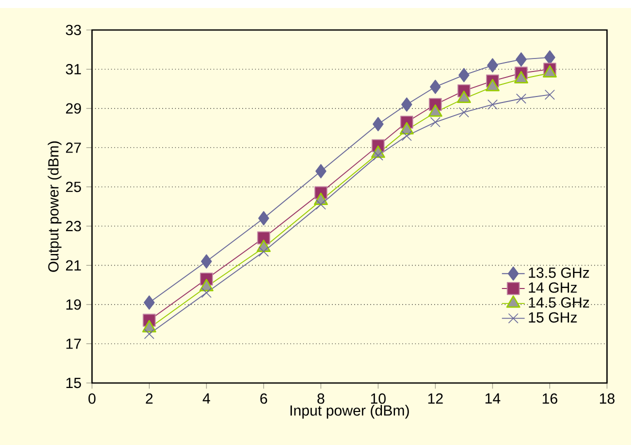 The width and height of the screenshot is (631, 445). Describe the element at coordinates (435, 398) in the screenshot. I see `x-tick-label: 12` at that location.